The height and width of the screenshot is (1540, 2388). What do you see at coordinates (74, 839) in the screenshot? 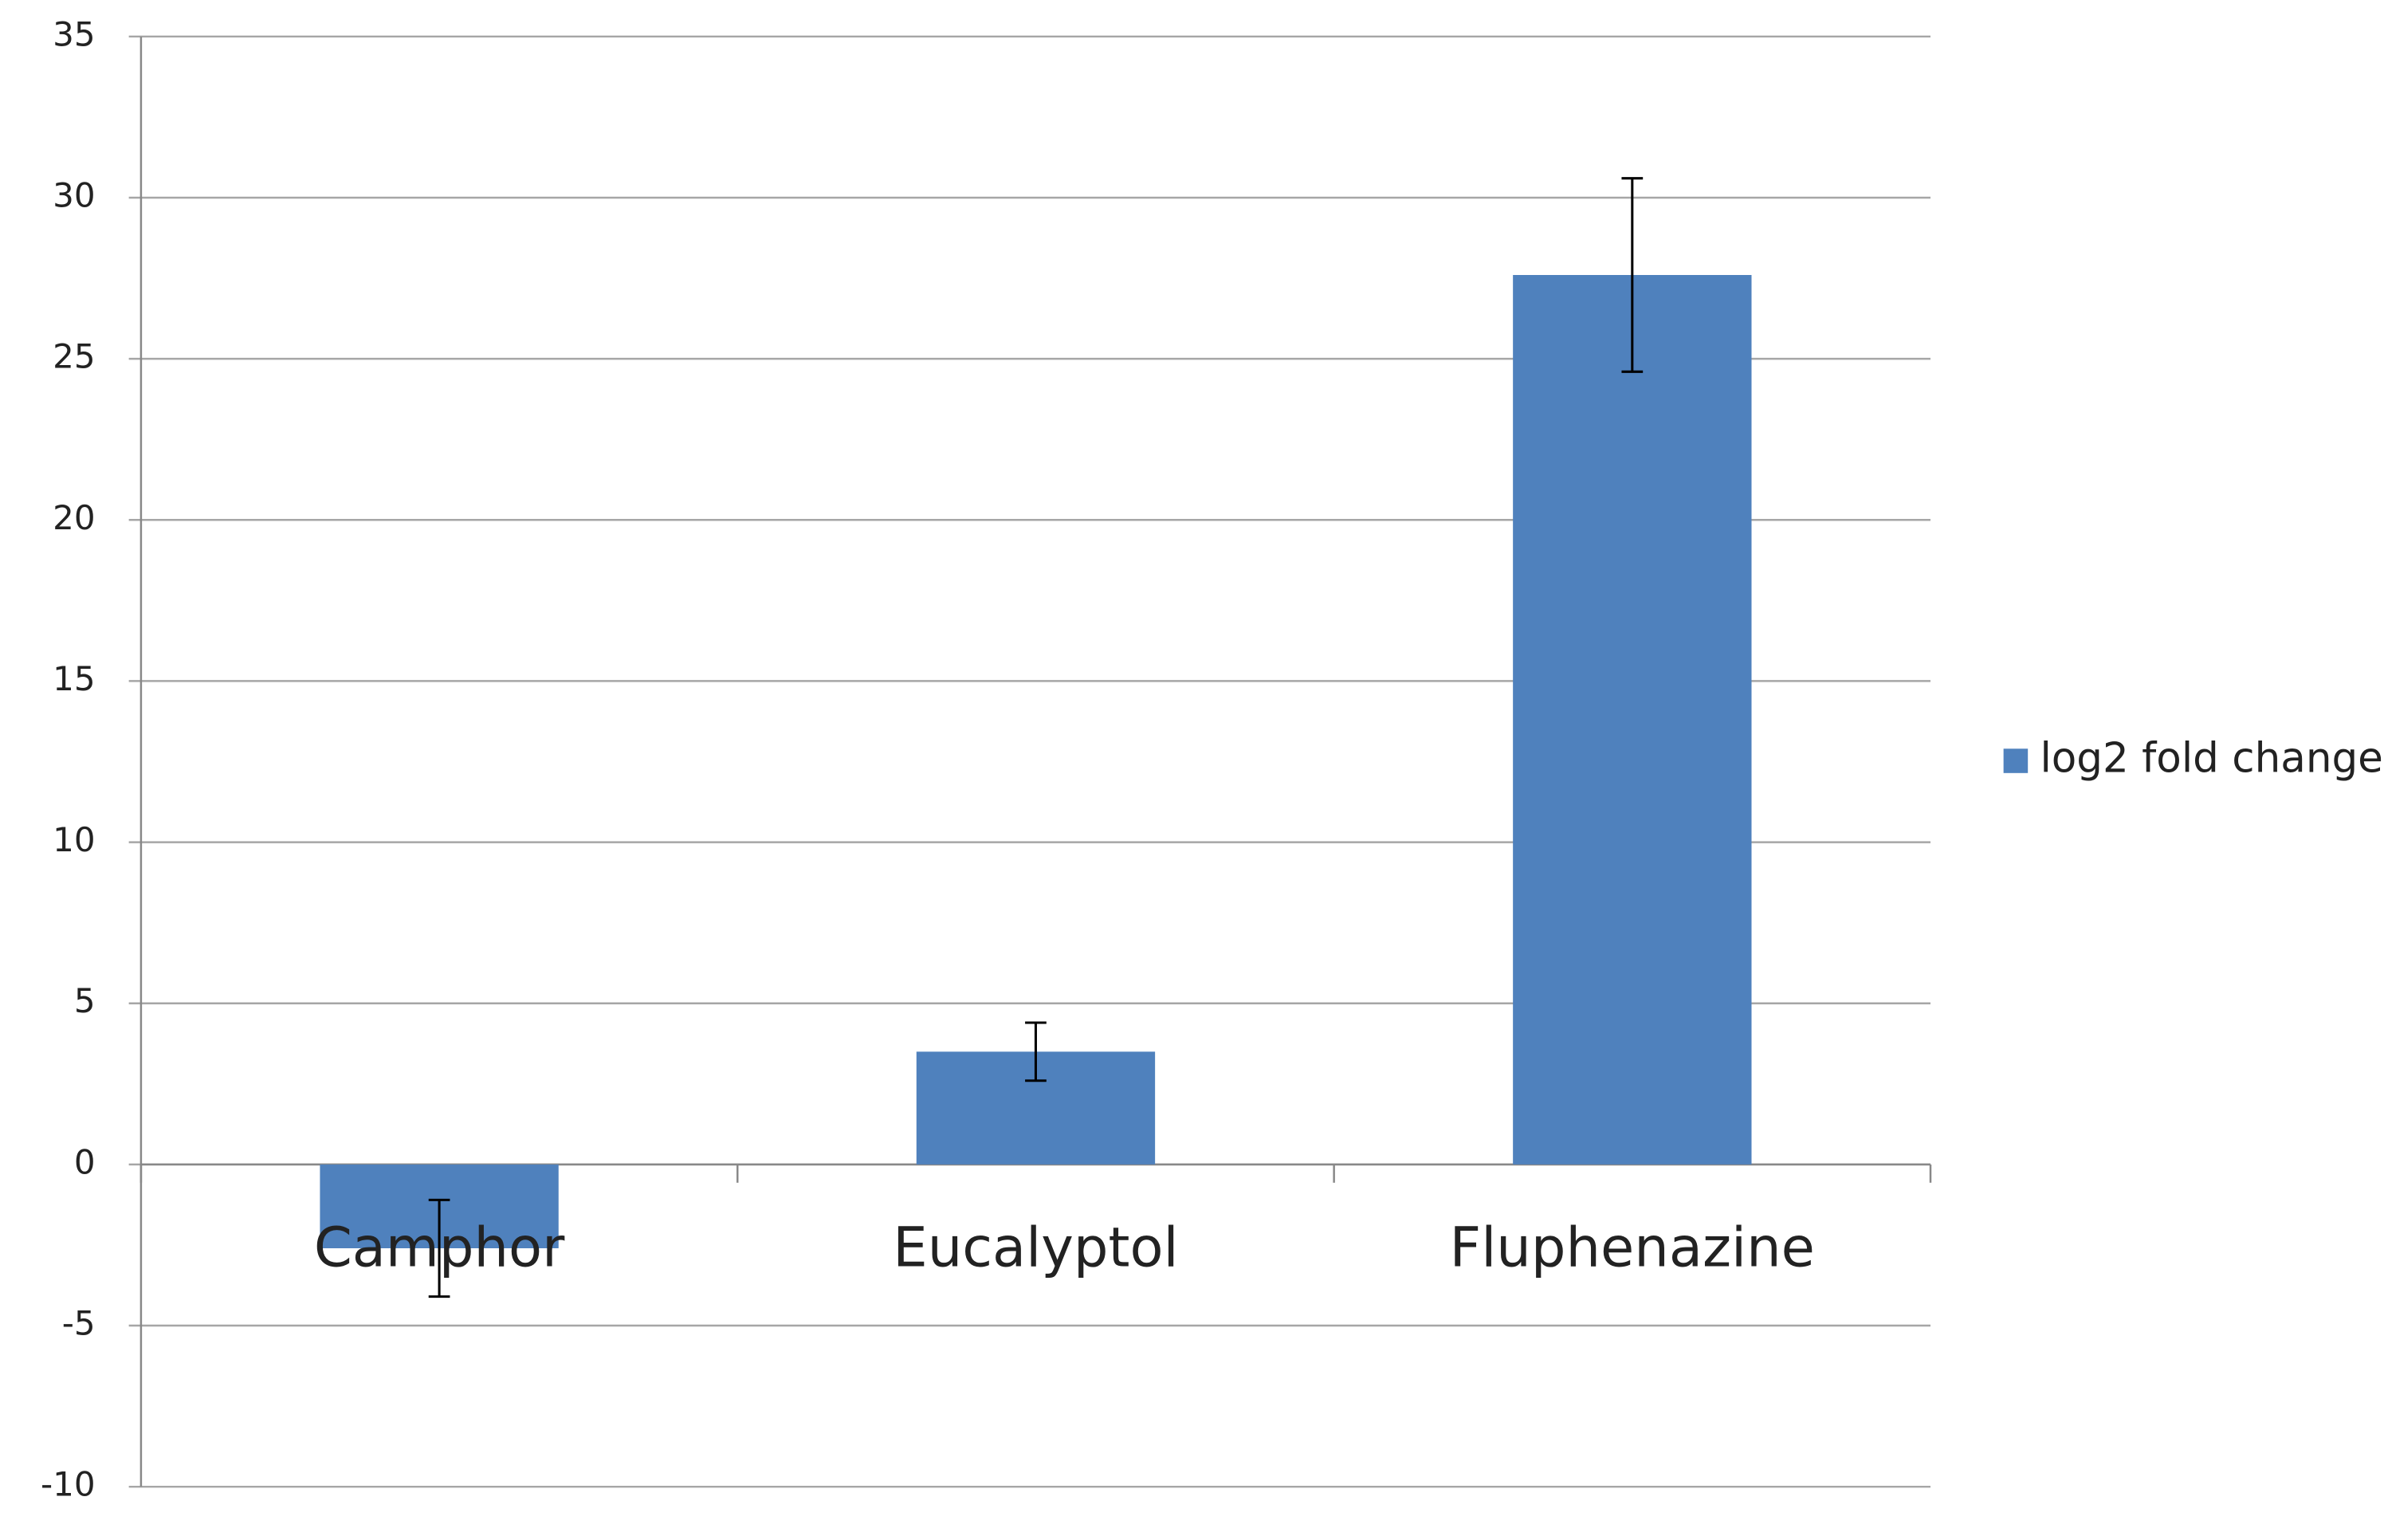
I see `y-tick-label: 10` at bounding box center [74, 839].